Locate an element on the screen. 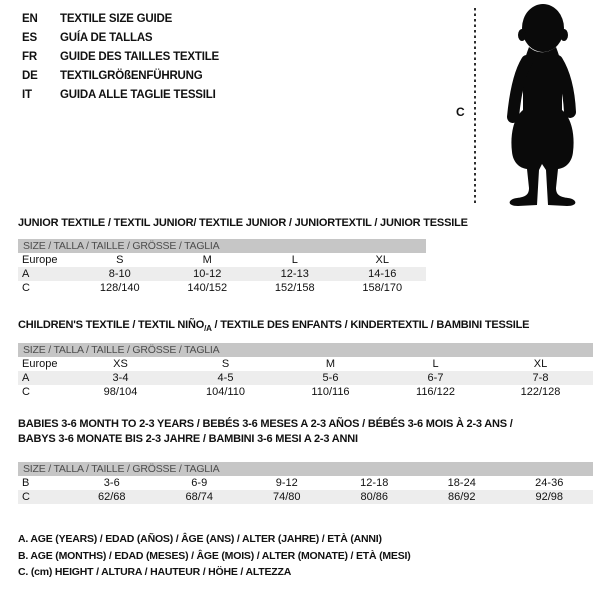 The image size is (600, 600). table-row: A 3-4 4-5 5-6 6-7 7-8 is located at coordinates (305, 378).